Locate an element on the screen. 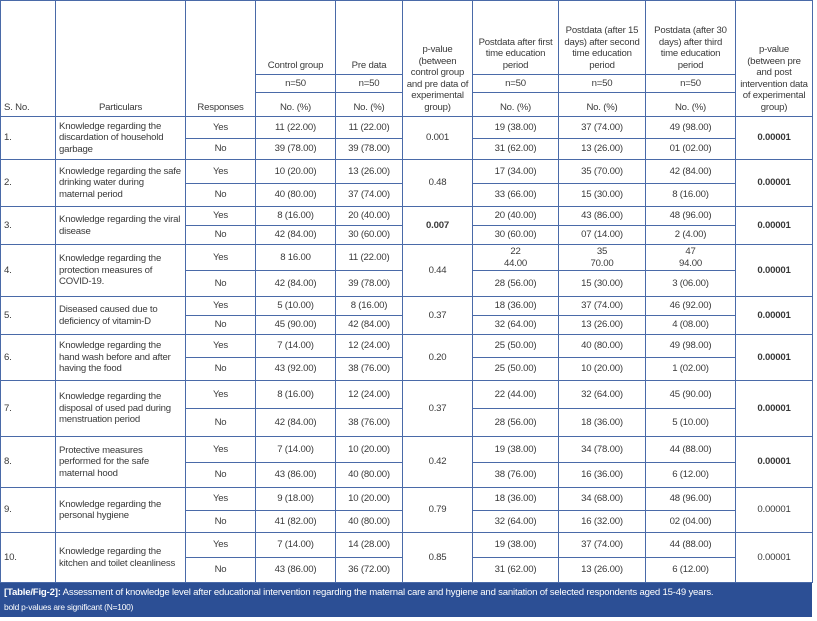 Image resolution: width=817 pixels, height=621 pixels. post1-value: 19 (38.00) is located at coordinates (515, 127).